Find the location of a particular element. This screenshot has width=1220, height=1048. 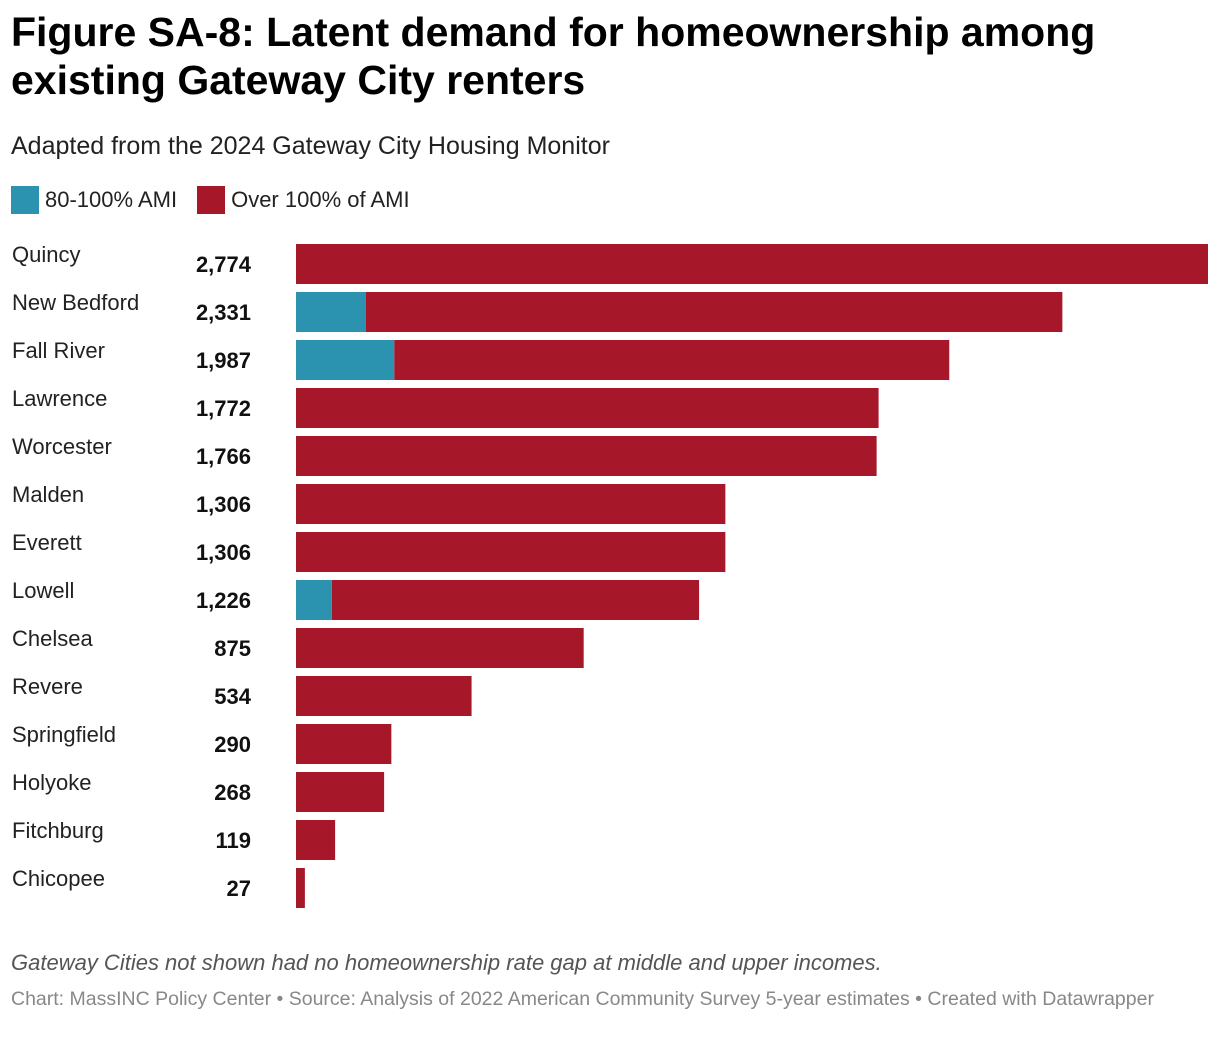

total-label-quincy: 2,774 is located at coordinates (224, 264).